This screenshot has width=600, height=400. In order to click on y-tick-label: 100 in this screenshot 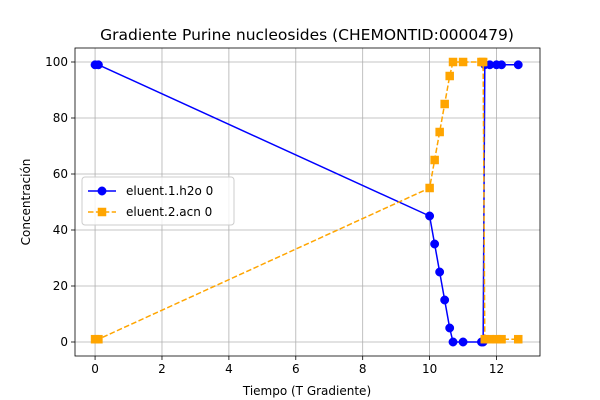, I will do `click(56, 62)`.